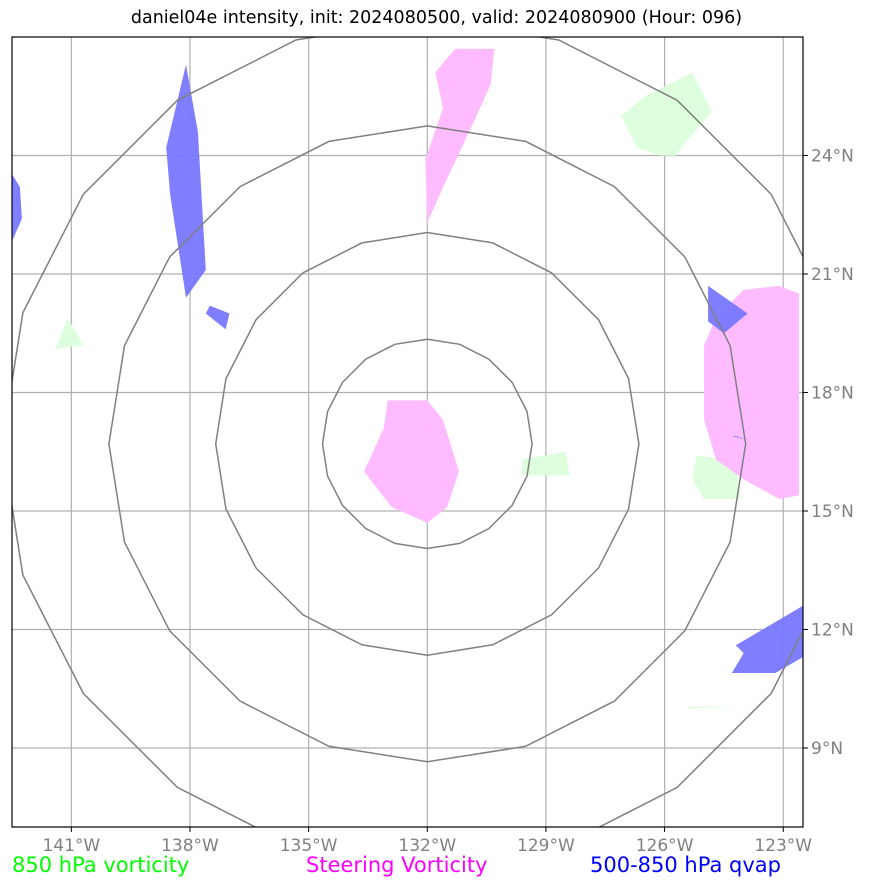 This screenshot has width=873, height=891. What do you see at coordinates (832, 512) in the screenshot?
I see `lat-tick-label: 15°N` at bounding box center [832, 512].